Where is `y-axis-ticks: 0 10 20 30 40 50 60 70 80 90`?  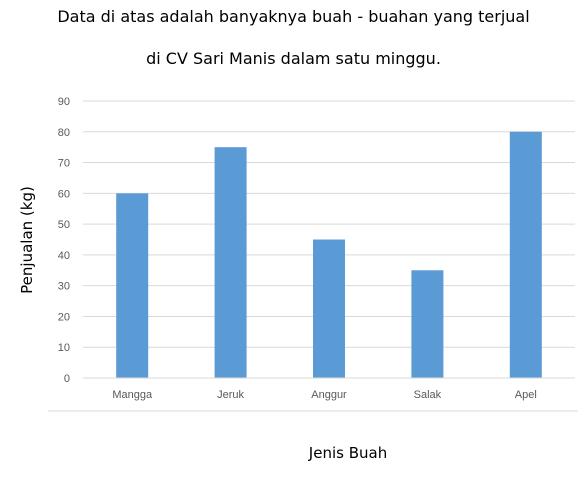
y-axis-ticks: 0 10 20 30 40 50 60 70 80 90 is located at coordinates (64, 240).